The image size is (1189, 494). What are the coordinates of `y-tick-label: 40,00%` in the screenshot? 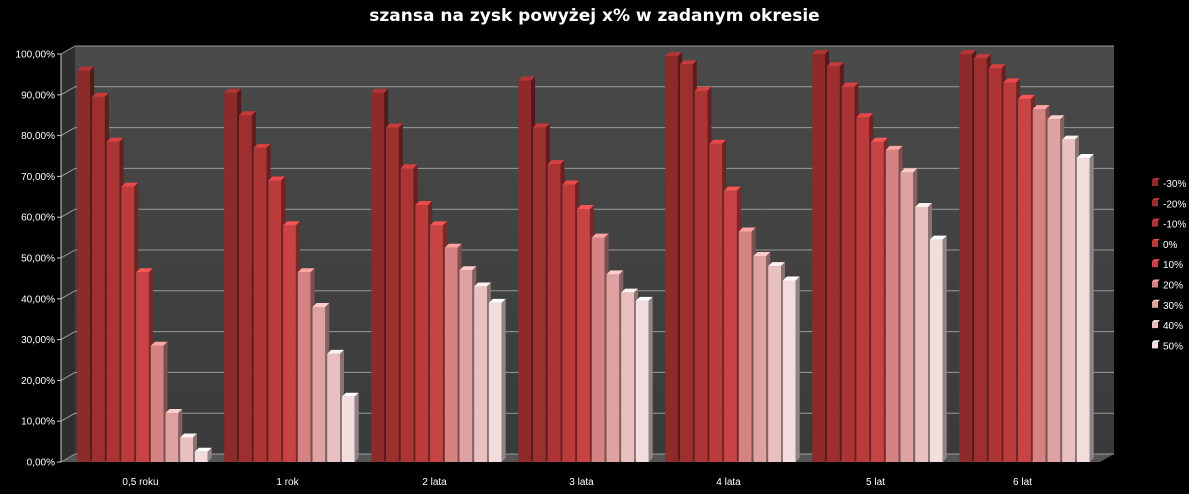 It's located at (38, 299).